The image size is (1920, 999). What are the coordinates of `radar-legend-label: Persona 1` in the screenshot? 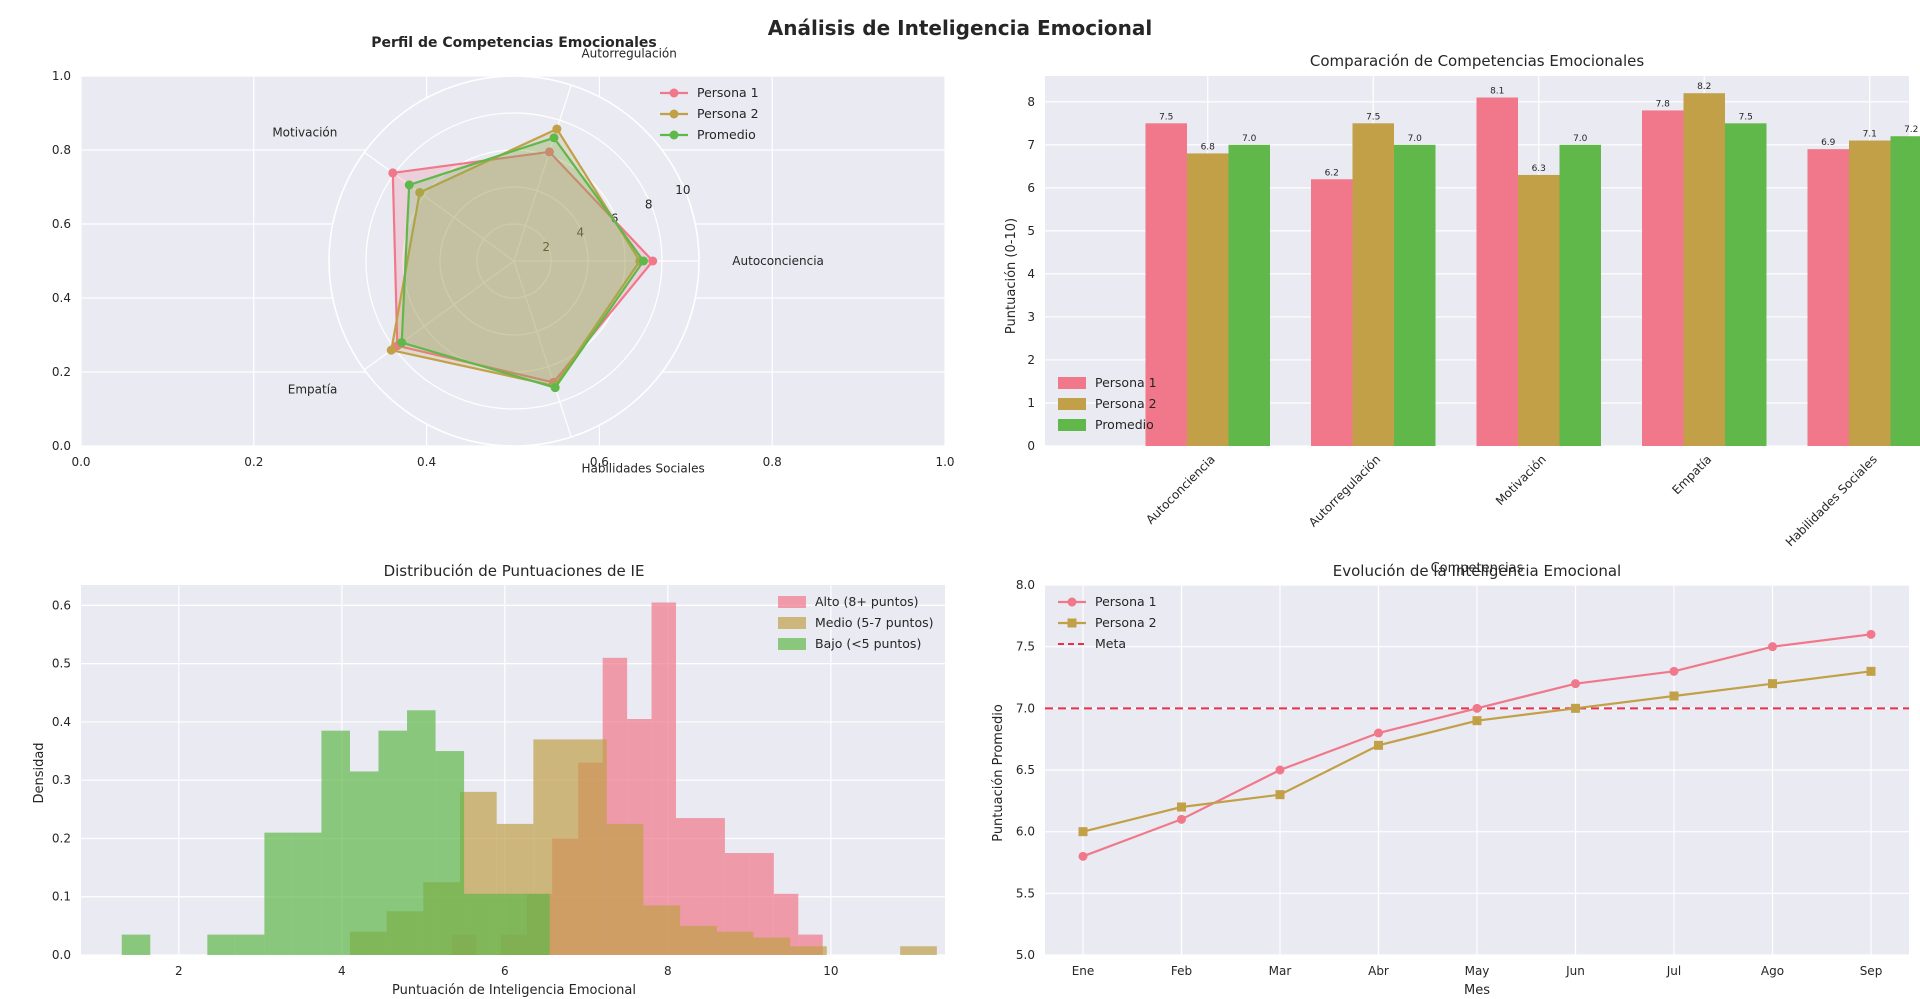 It's located at (728, 92).